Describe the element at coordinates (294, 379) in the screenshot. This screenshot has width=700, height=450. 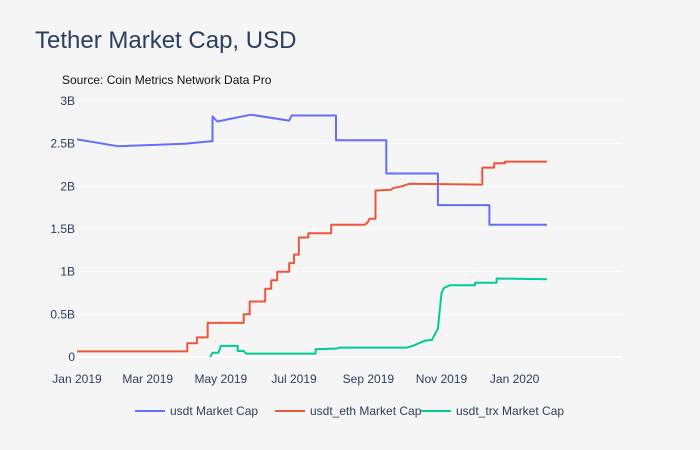
I see `x-tick-label: Jul 2019` at that location.